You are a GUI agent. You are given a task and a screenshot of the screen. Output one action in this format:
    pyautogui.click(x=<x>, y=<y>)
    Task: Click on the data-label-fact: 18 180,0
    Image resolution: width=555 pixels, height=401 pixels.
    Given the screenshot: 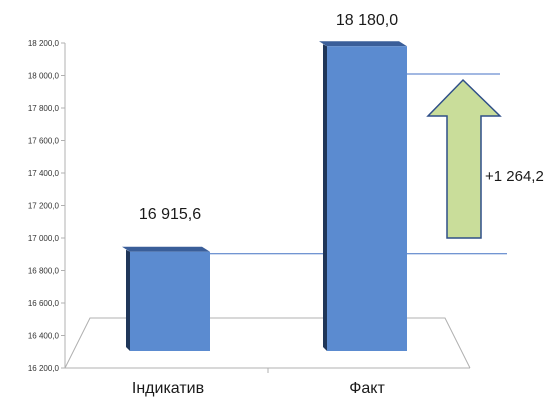 What is the action you would take?
    pyautogui.click(x=367, y=20)
    